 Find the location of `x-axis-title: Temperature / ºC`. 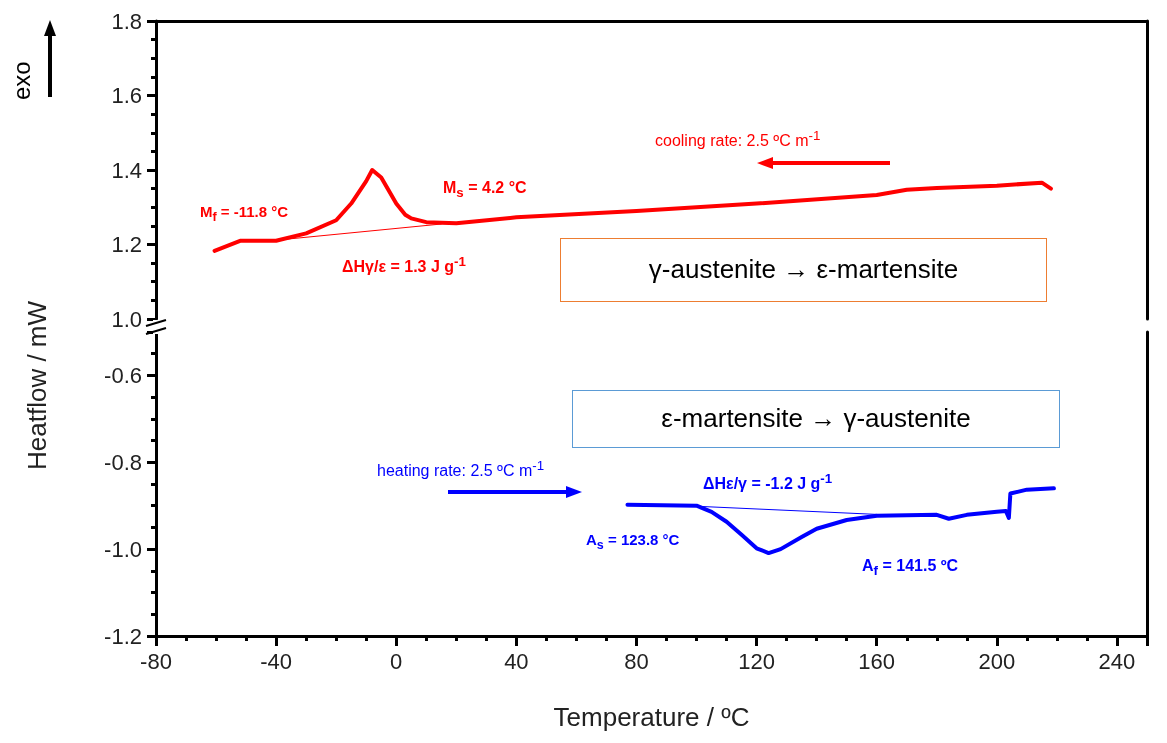

x-axis-title: Temperature / ºC is located at coordinates (651, 717).